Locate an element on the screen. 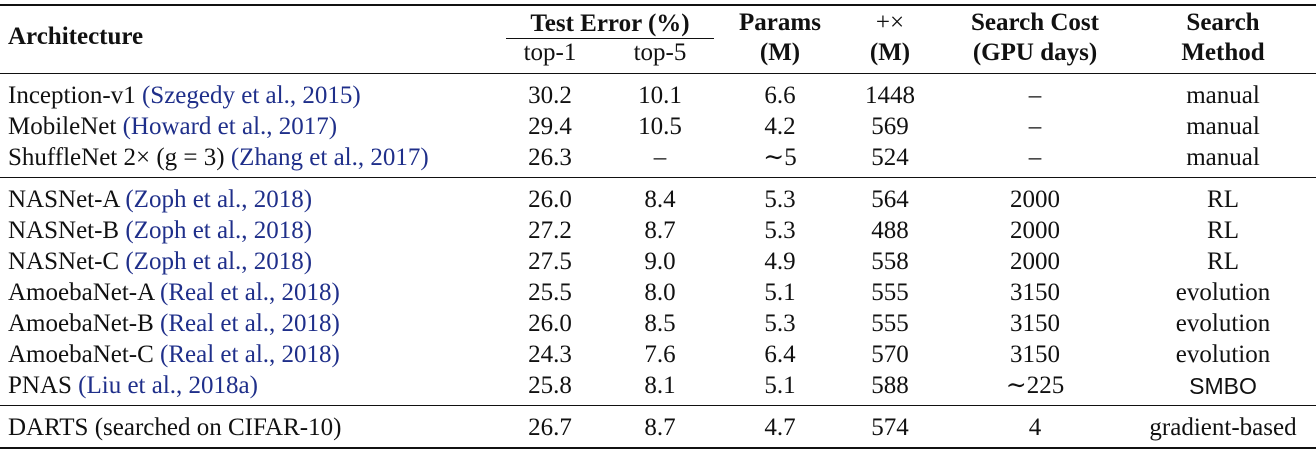 The width and height of the screenshot is (1316, 470). citation-link: (Liu et al., 2018a) is located at coordinates (168, 385).